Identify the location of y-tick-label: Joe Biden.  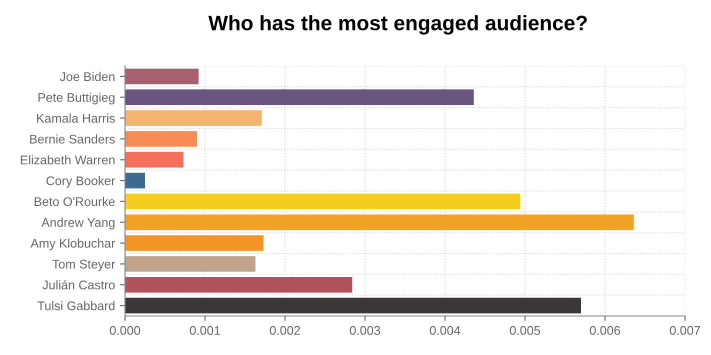
(87, 77).